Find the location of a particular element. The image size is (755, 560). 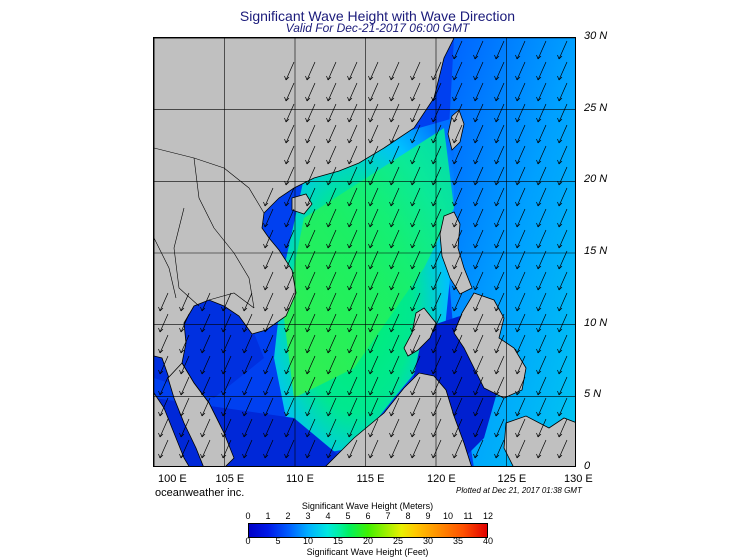

colorbar-meters-tick: 2 is located at coordinates (288, 516).